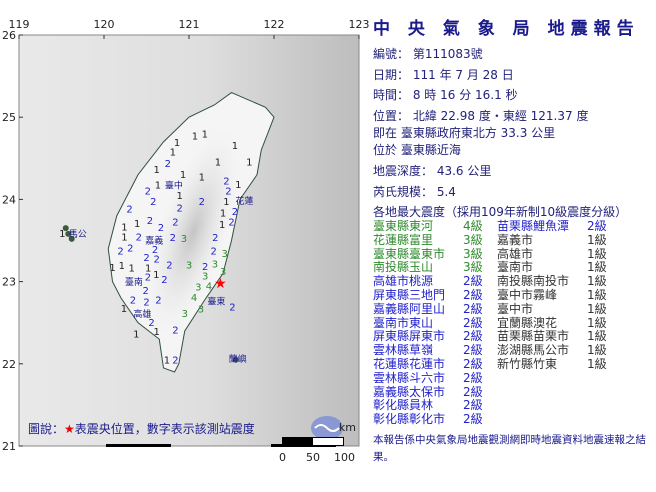  Describe the element at coordinates (403, 239) in the screenshot. I see `intensity-station-name: 花蓮縣富里` at that location.